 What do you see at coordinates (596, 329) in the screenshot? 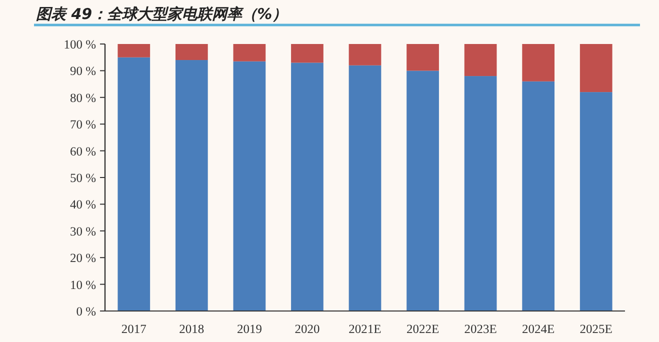
I see `x-tick-label: 2025E` at bounding box center [596, 329].